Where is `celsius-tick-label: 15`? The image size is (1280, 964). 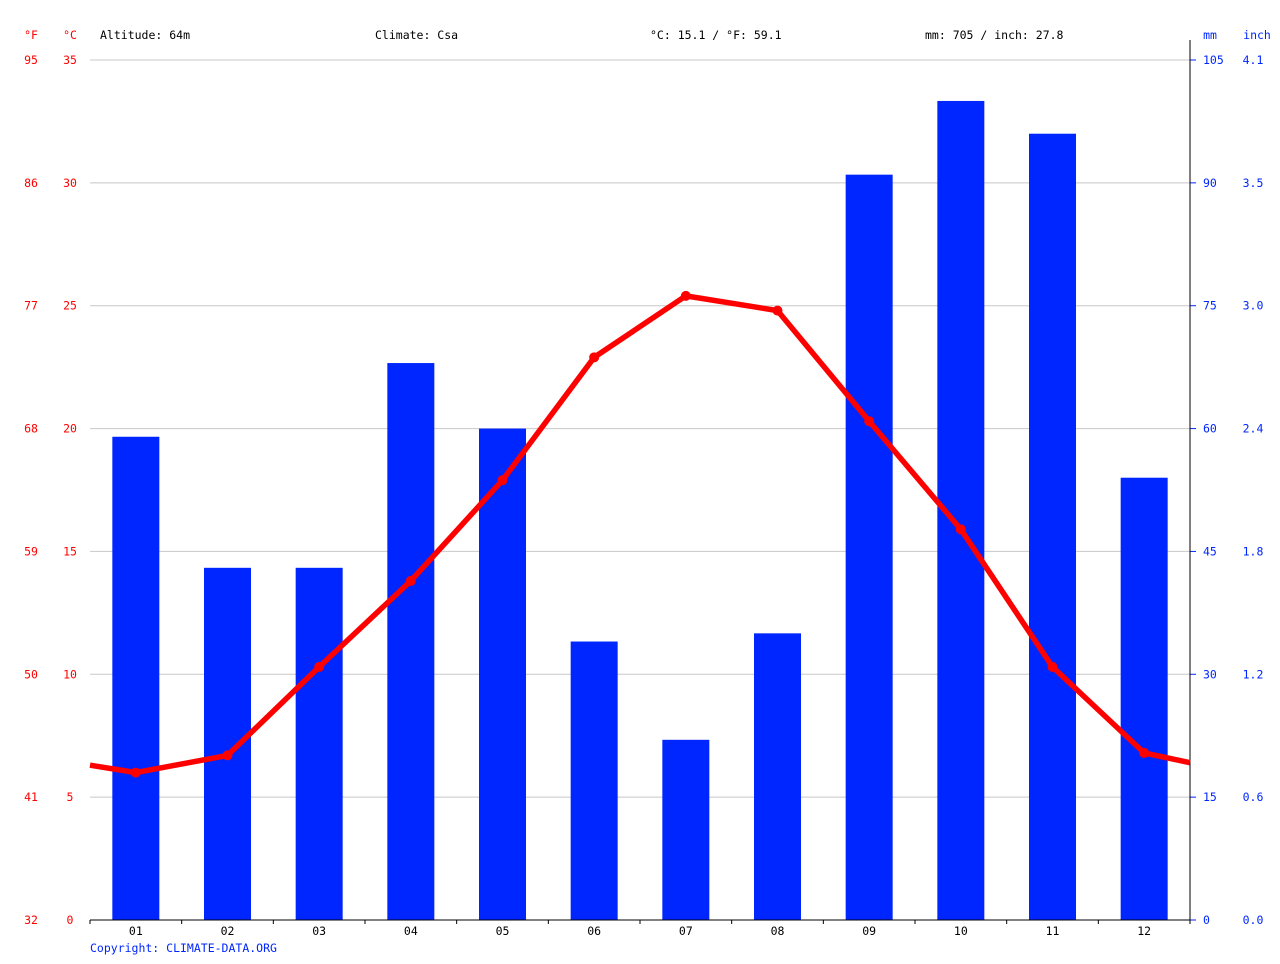
celsius-tick-label: 15 is located at coordinates (70, 551).